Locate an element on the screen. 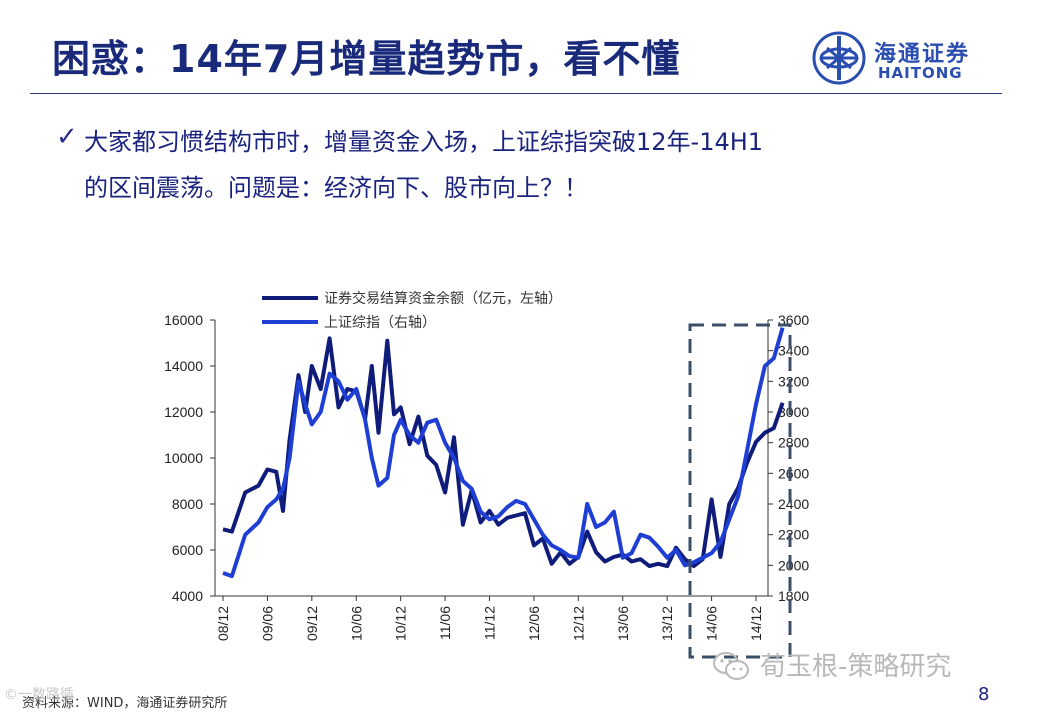  y-right-tick-label: 2000 is located at coordinates (793, 565).